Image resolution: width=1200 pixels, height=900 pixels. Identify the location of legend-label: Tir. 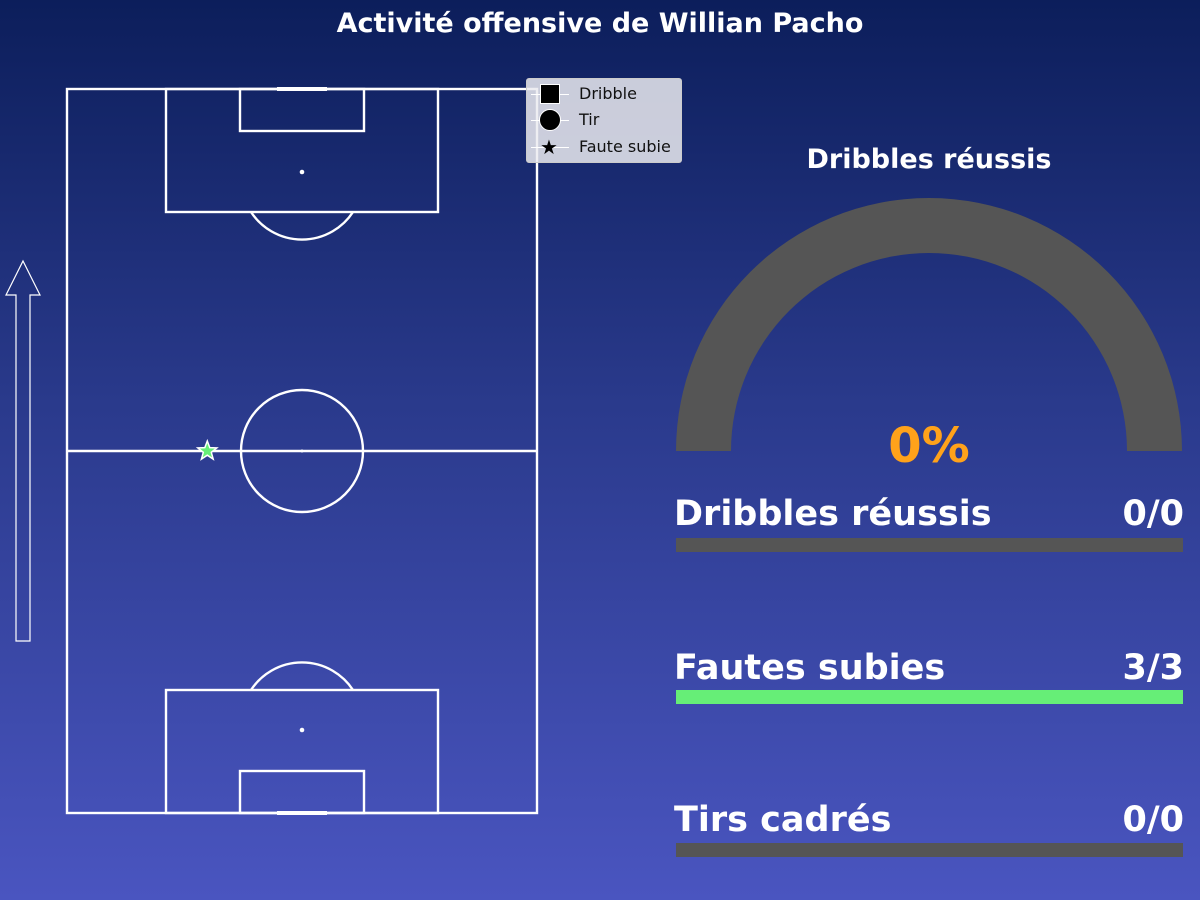
(589, 119).